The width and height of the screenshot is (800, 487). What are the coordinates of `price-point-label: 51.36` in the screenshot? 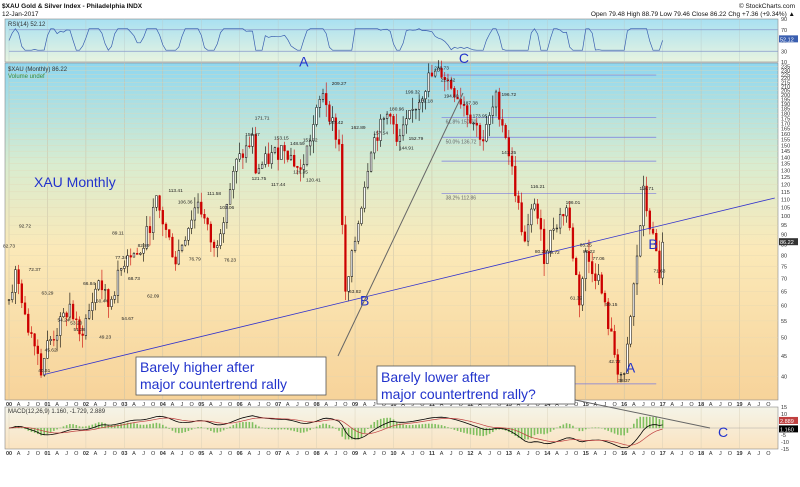 It's located at (79, 330).